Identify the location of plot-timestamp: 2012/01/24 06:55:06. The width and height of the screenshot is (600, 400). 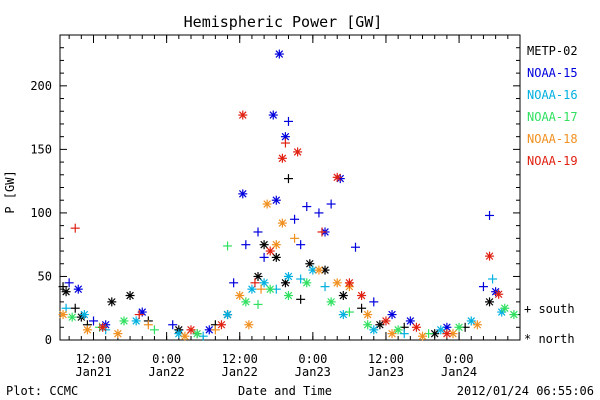
(525, 391).